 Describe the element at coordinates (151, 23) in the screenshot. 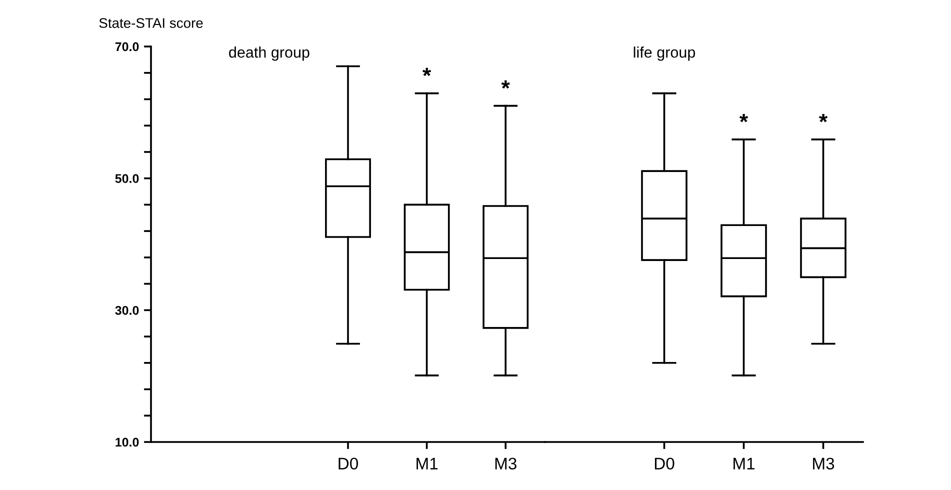

I see `y-axis-title: State-STAI score` at that location.